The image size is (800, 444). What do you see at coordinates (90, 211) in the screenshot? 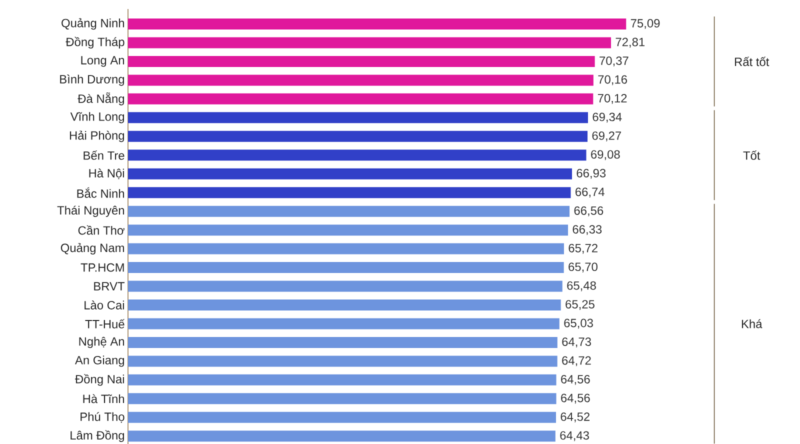
I see `y-tick-label: Thái Nguyên` at bounding box center [90, 211].